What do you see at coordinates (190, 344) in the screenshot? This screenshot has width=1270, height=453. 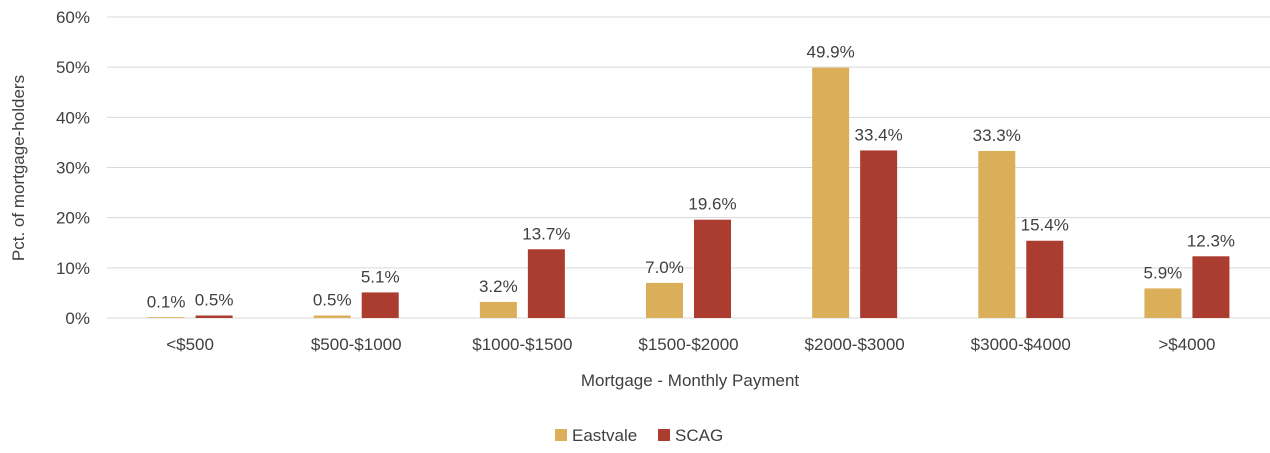 I see `x-tick-label: <$500` at bounding box center [190, 344].